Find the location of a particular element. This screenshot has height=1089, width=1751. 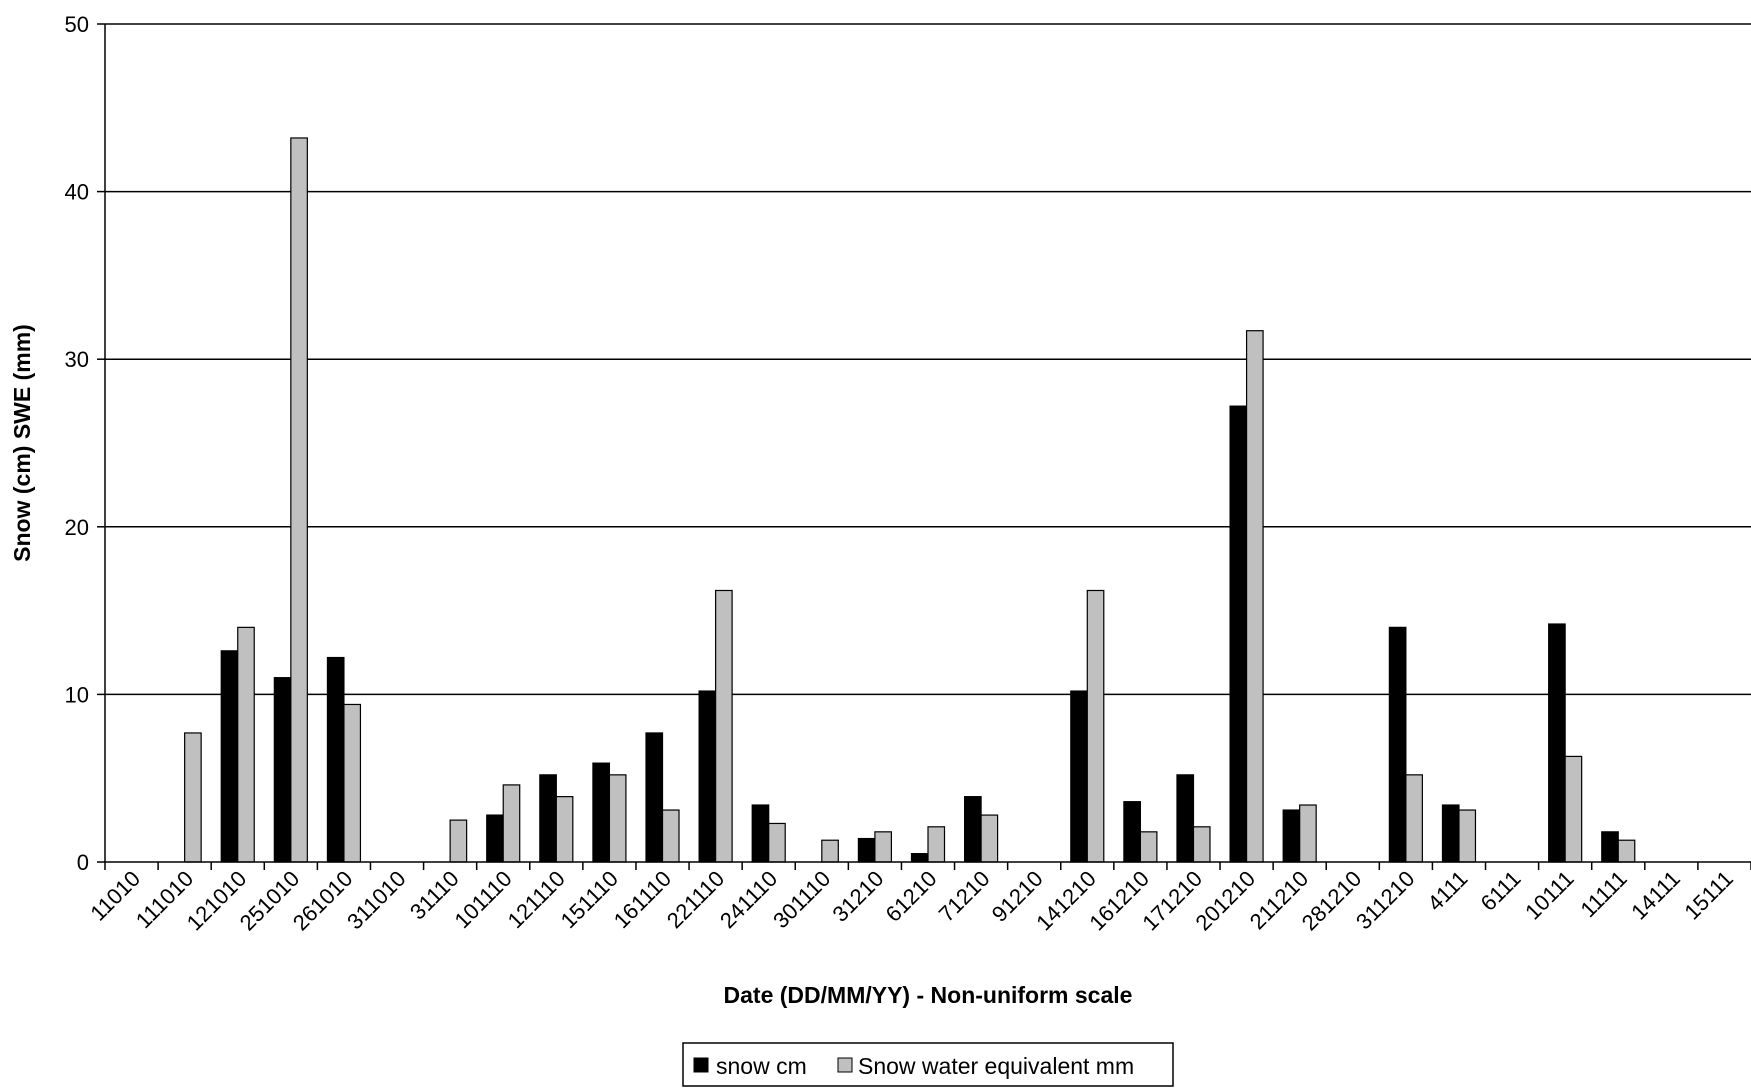

legend: snow cm Snow water equivalent mm is located at coordinates (928, 1064).